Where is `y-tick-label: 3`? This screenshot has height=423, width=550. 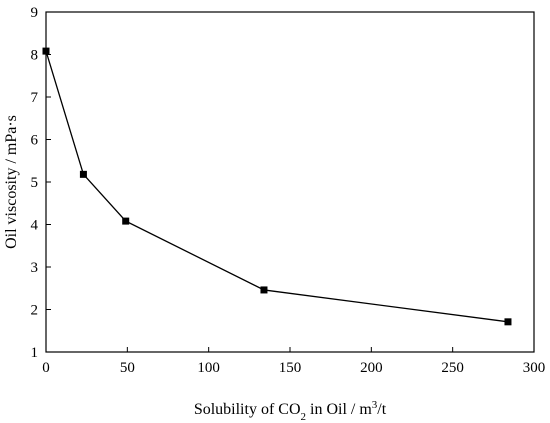
y-tick-label: 3 is located at coordinates (35, 268).